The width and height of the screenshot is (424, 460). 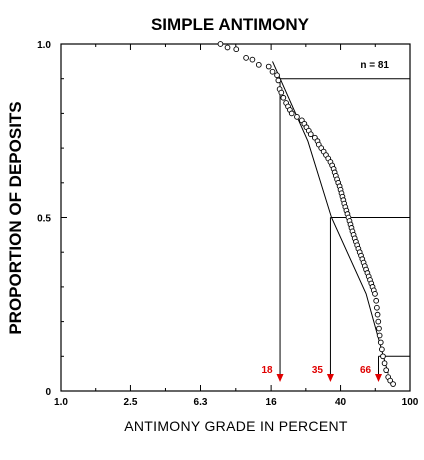 I want to click on percentile-label: 35, so click(x=318, y=370).